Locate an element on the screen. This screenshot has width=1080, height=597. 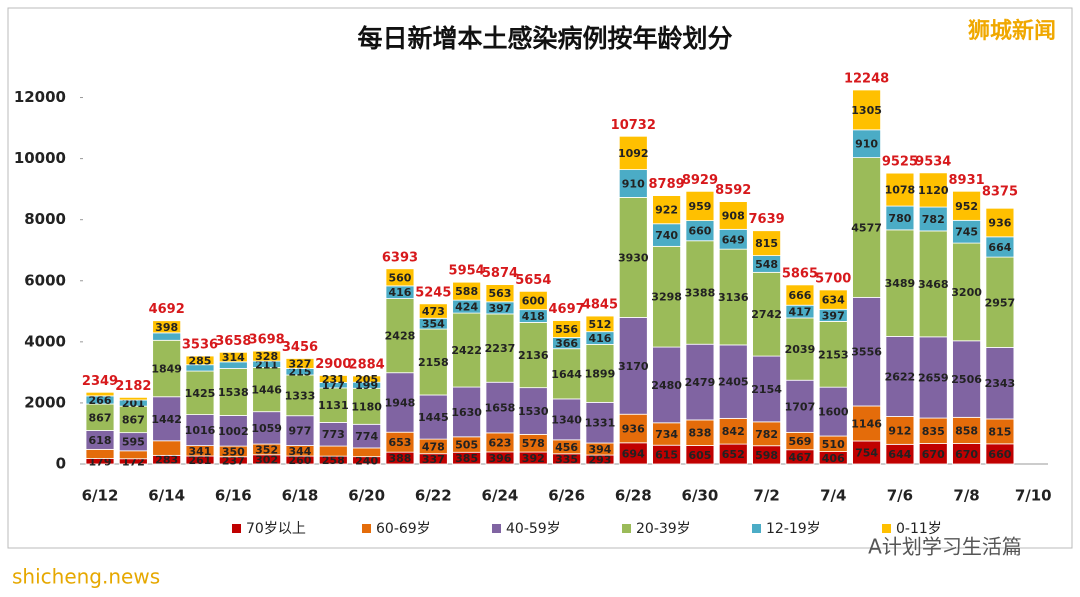
x-tick-label: 7/2 is located at coordinates (766, 496).